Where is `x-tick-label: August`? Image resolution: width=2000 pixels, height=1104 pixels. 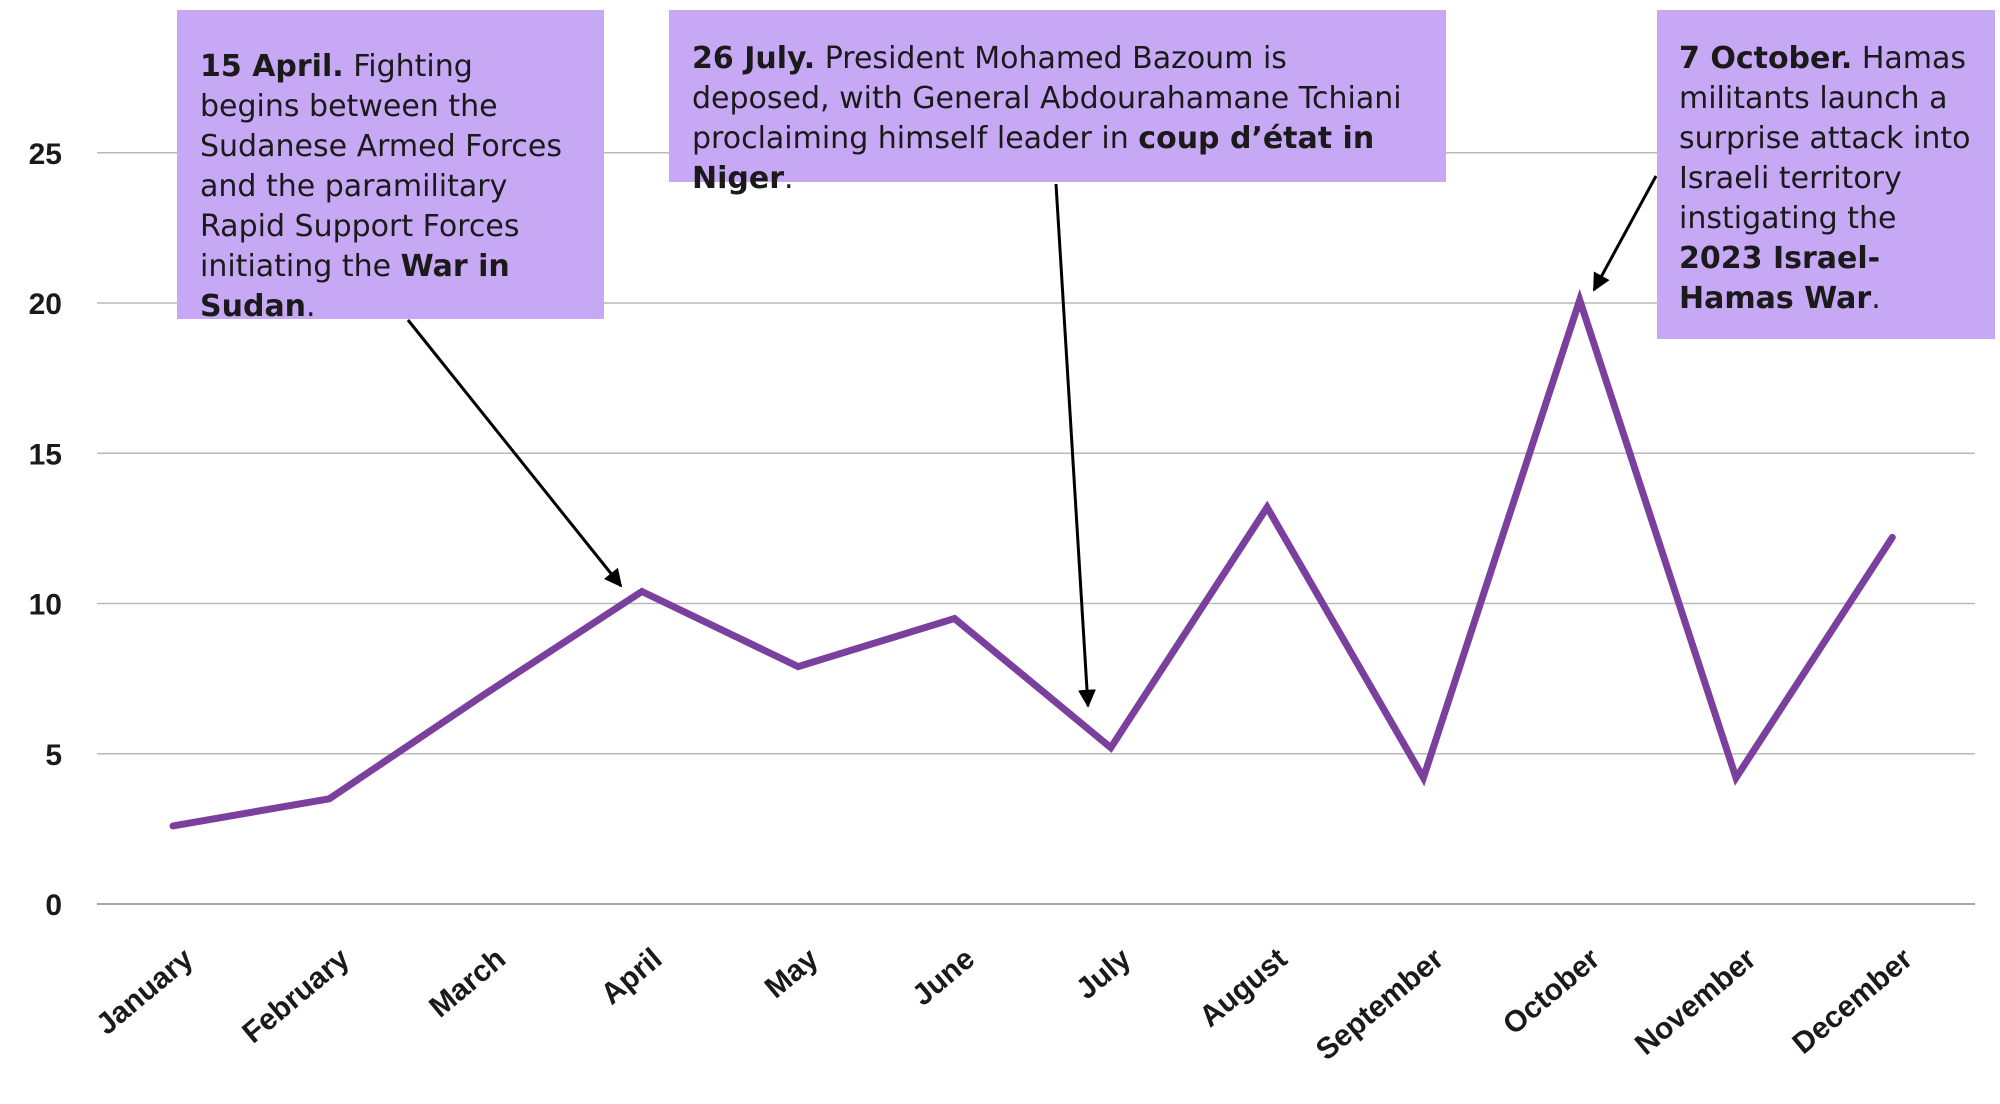 x-tick-label: August is located at coordinates (1243, 988).